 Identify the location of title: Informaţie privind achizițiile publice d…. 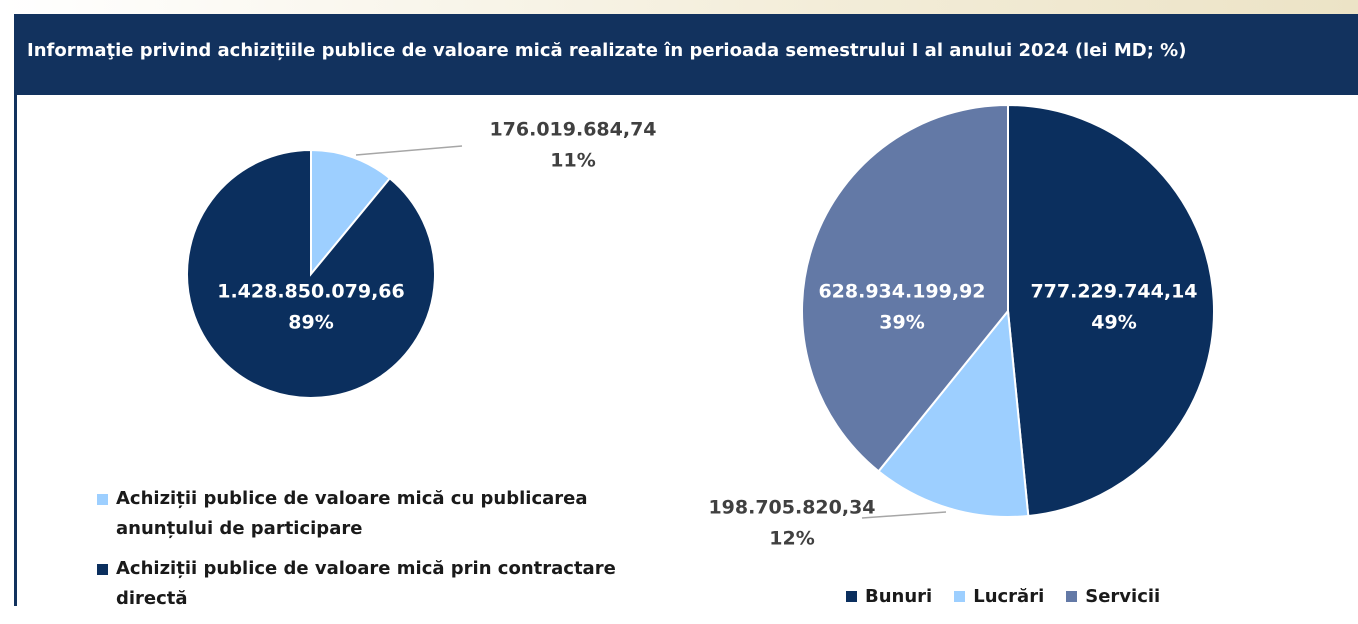
(607, 50).